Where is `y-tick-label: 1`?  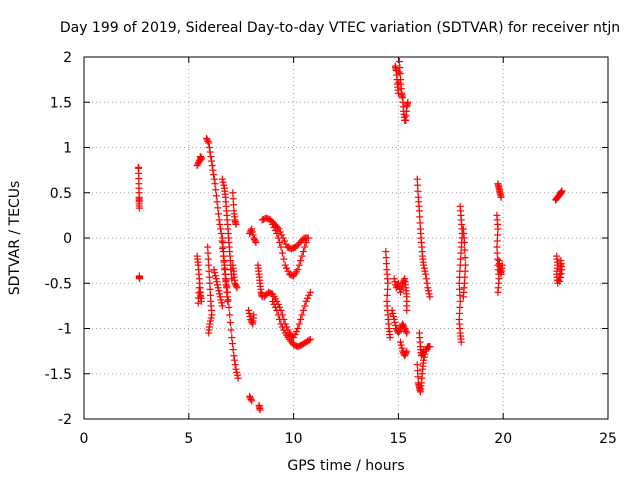
y-tick-label: 1 is located at coordinates (67, 149).